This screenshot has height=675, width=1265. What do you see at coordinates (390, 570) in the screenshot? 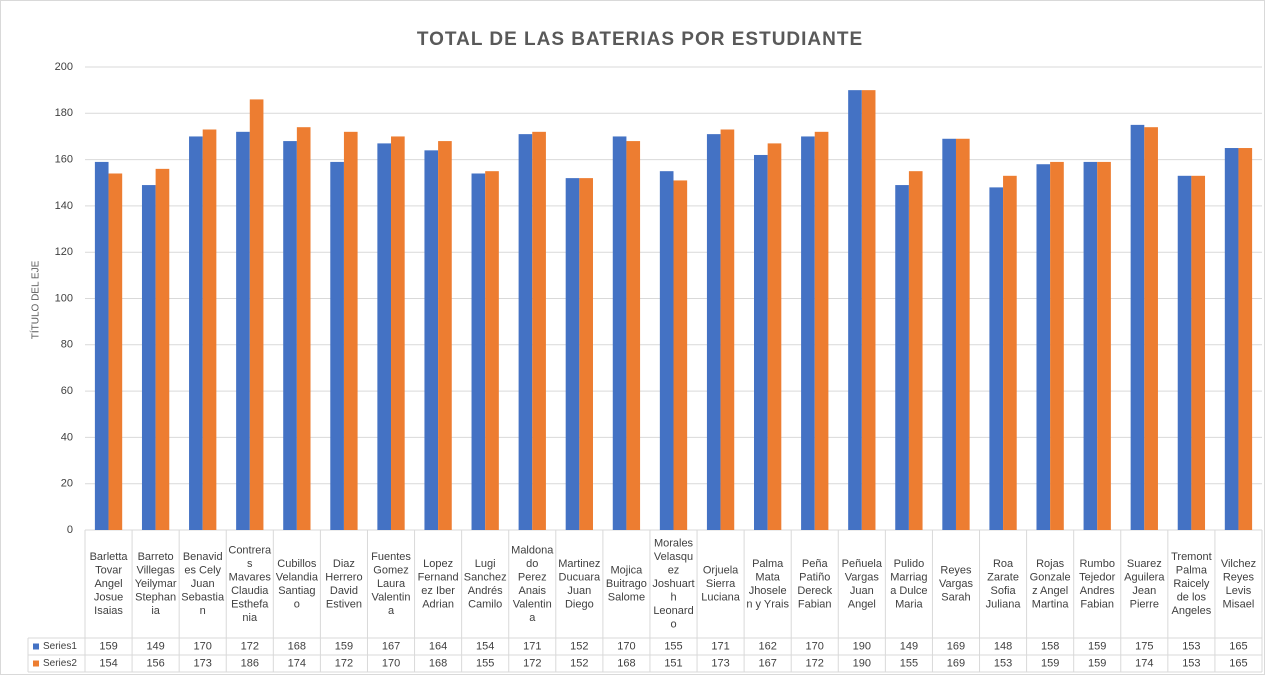
I see `label-line: Gomez` at bounding box center [390, 570].